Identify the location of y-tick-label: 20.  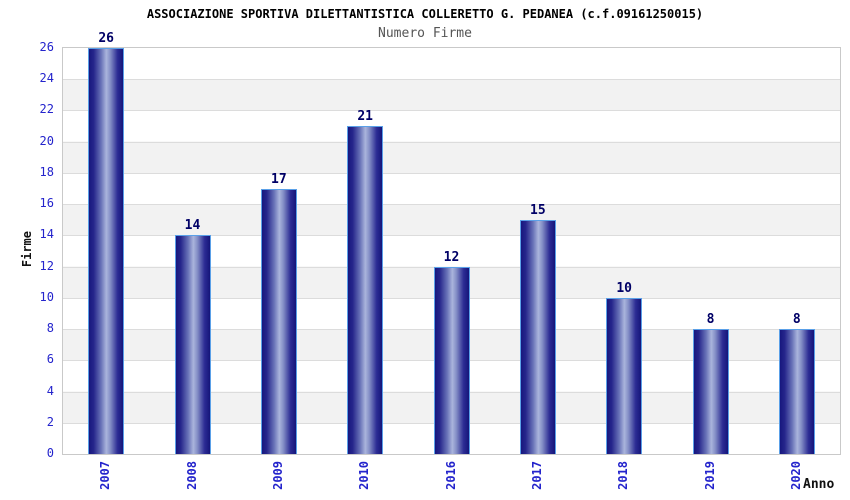
(46, 140).